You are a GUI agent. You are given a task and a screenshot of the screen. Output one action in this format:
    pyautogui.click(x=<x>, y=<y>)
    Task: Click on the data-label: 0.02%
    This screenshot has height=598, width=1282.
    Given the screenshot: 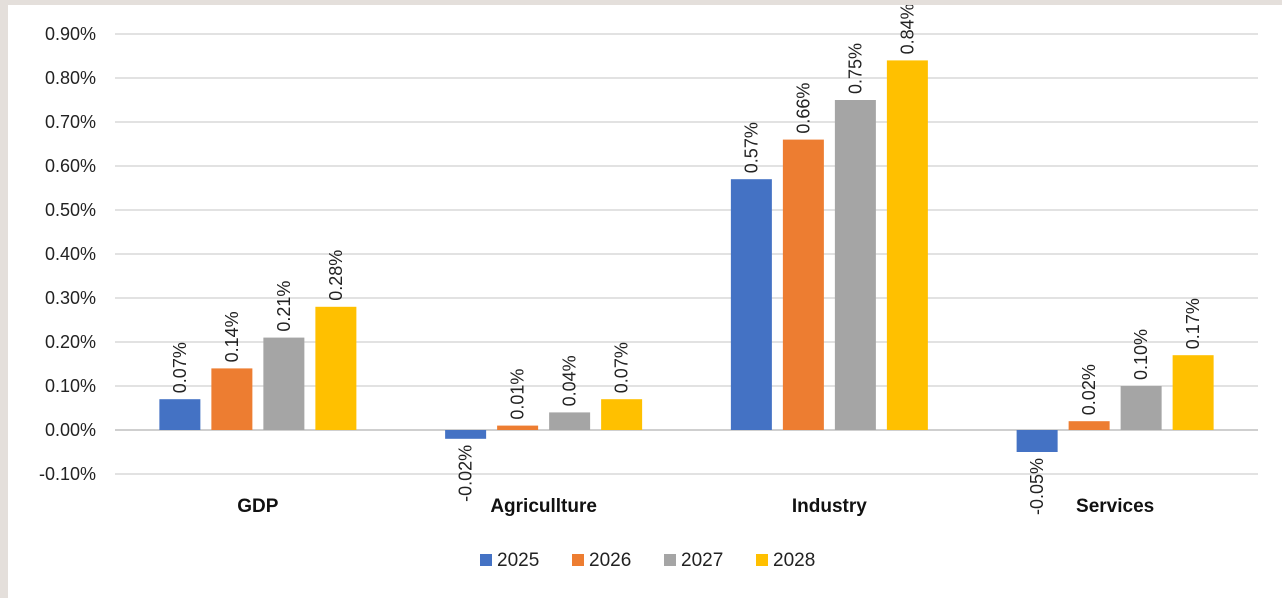 What is the action you would take?
    pyautogui.click(x=1089, y=389)
    